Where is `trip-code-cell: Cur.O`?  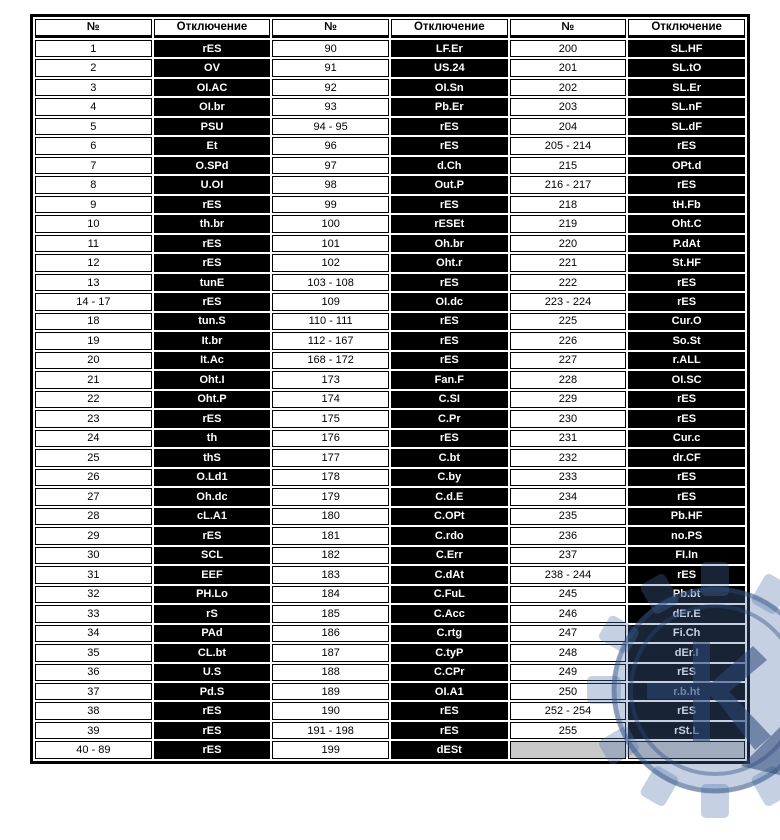
trip-code-cell: Cur.O is located at coordinates (686, 321).